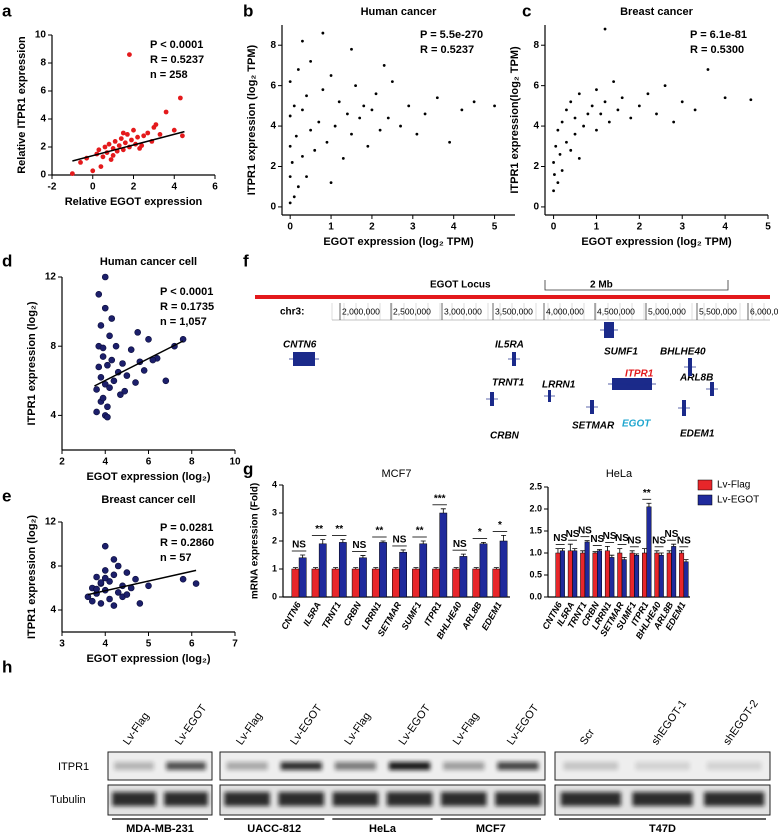 The image size is (778, 836). What do you see at coordinates (32, 363) in the screenshot?
I see `y-axis-label: ITPR1 expression (log₂)` at bounding box center [32, 363].